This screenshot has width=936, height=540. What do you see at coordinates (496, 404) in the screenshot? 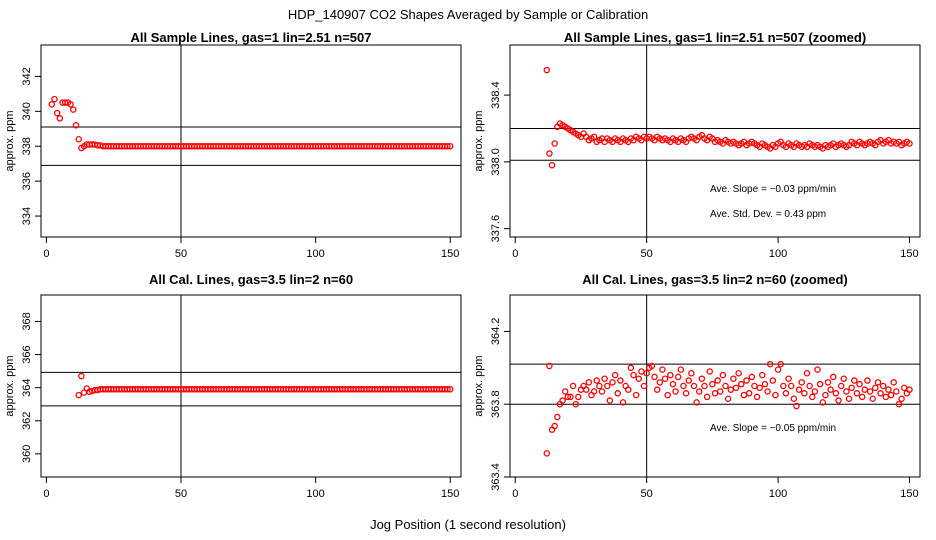
I see `y-tick-label: 363.8` at bounding box center [496, 404].